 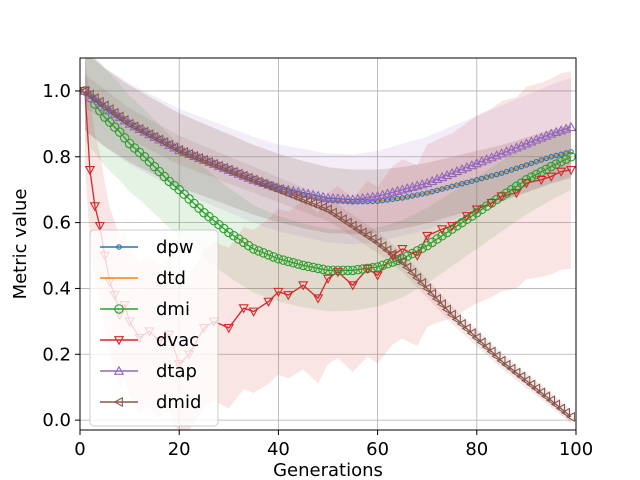 I want to click on x-axis-label: Generations, so click(x=328, y=470).